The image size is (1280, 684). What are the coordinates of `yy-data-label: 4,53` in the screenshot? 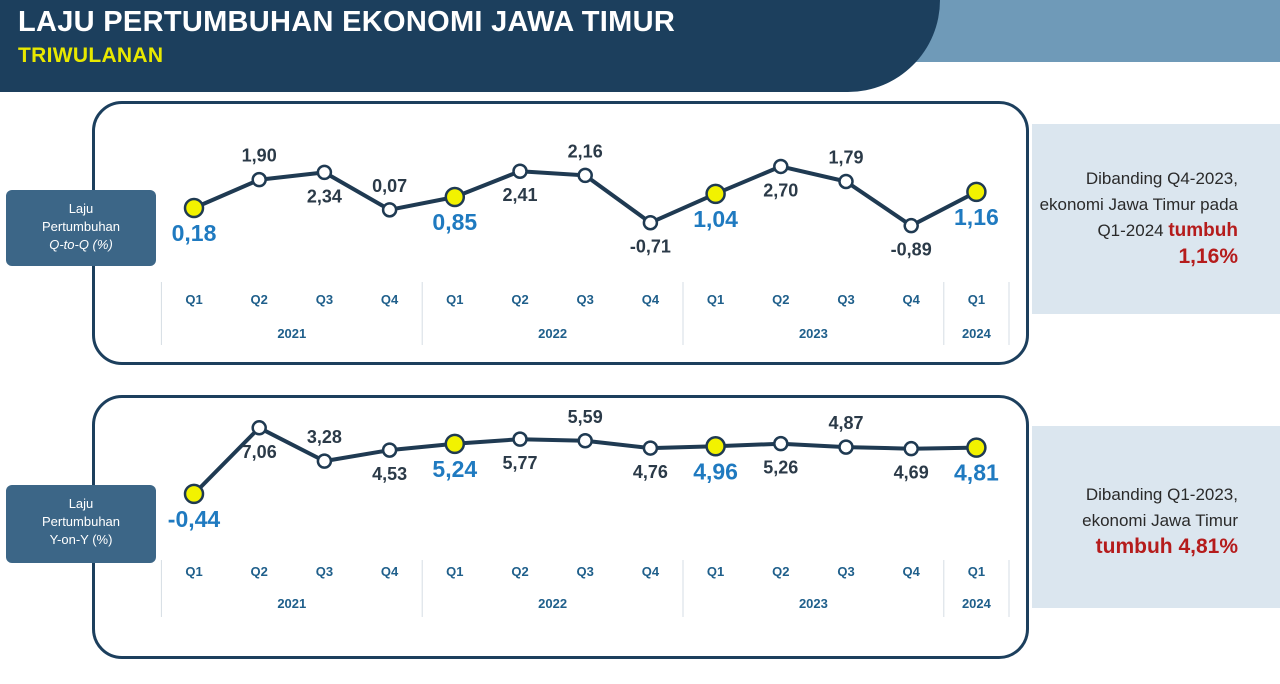 It's located at (389, 474).